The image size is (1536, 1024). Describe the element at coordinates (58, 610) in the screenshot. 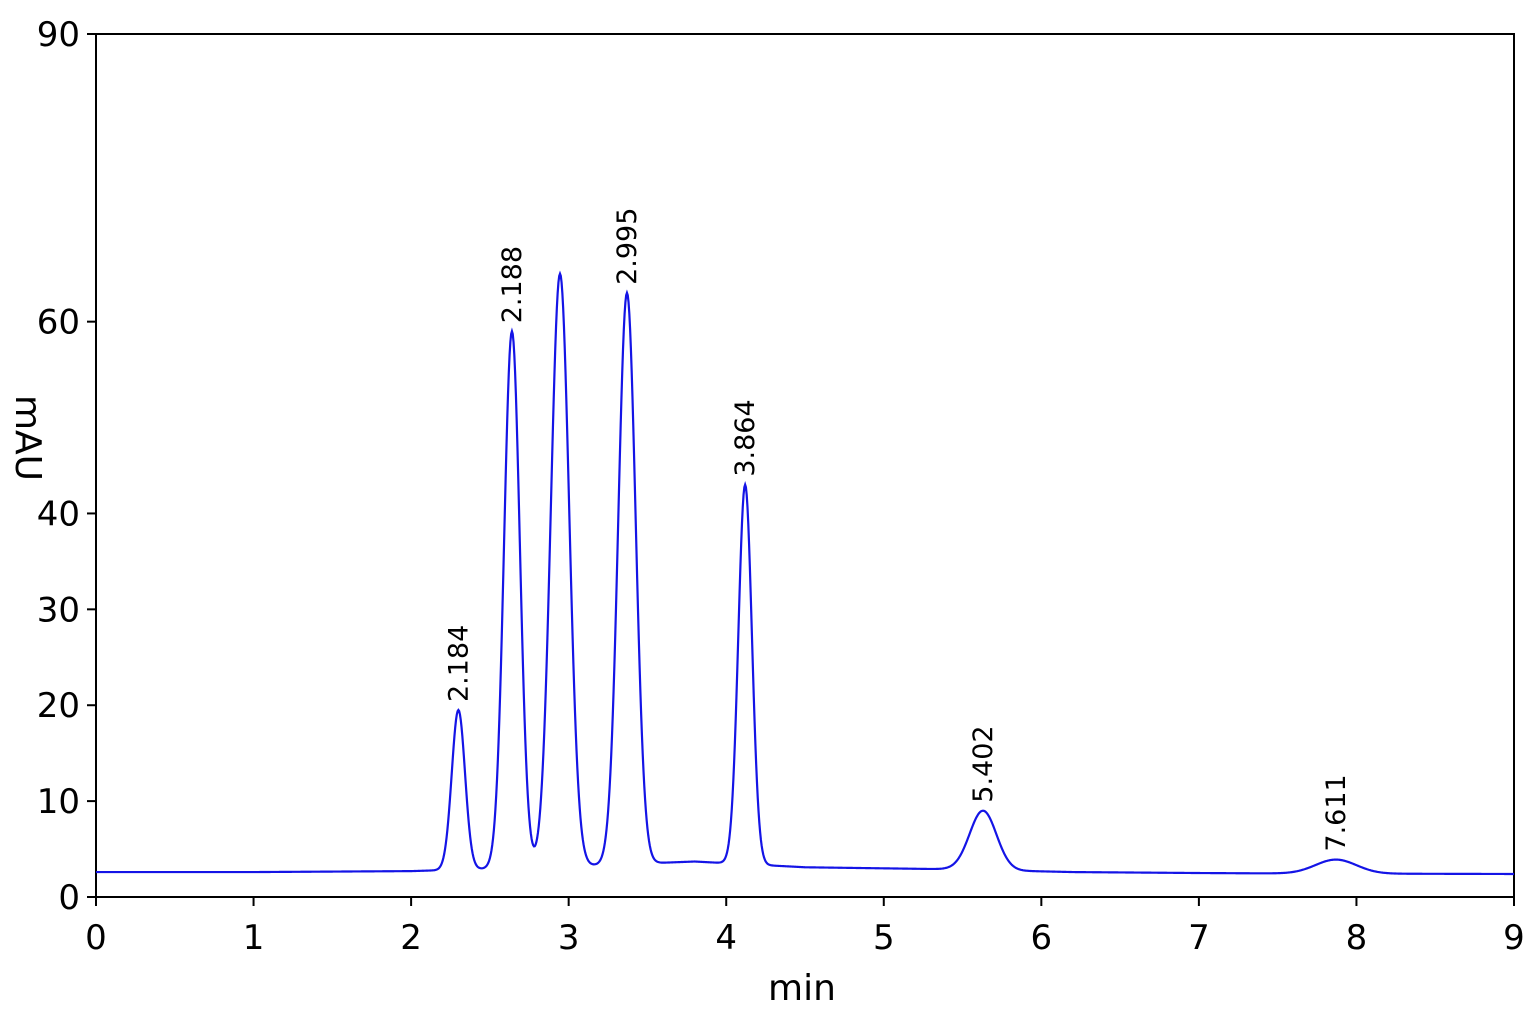

I see `y-tick-label: 30` at that location.